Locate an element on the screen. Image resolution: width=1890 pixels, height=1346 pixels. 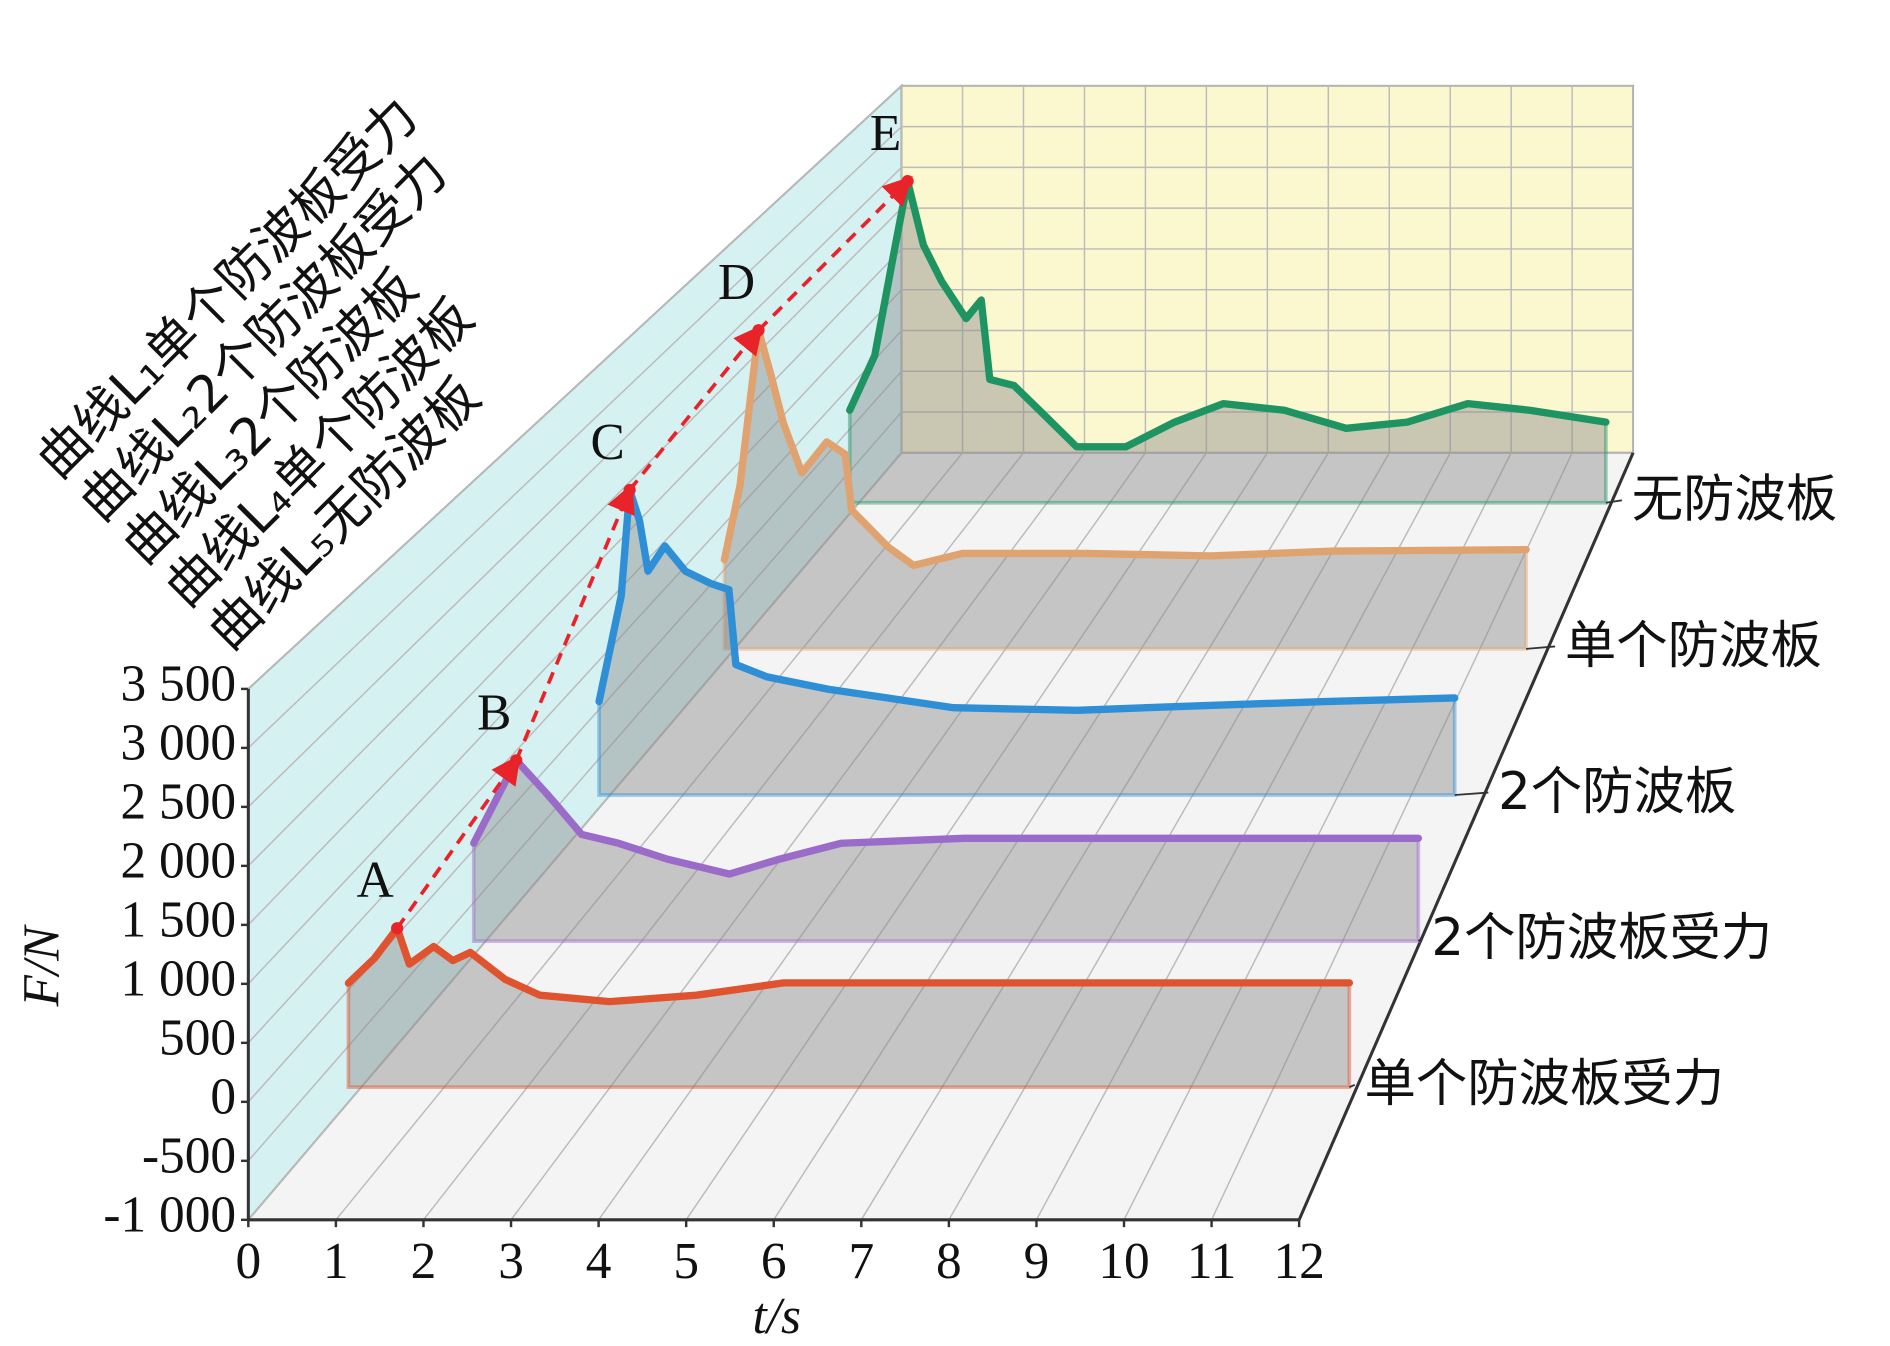
x-tick-label: 0 is located at coordinates (248, 1261).